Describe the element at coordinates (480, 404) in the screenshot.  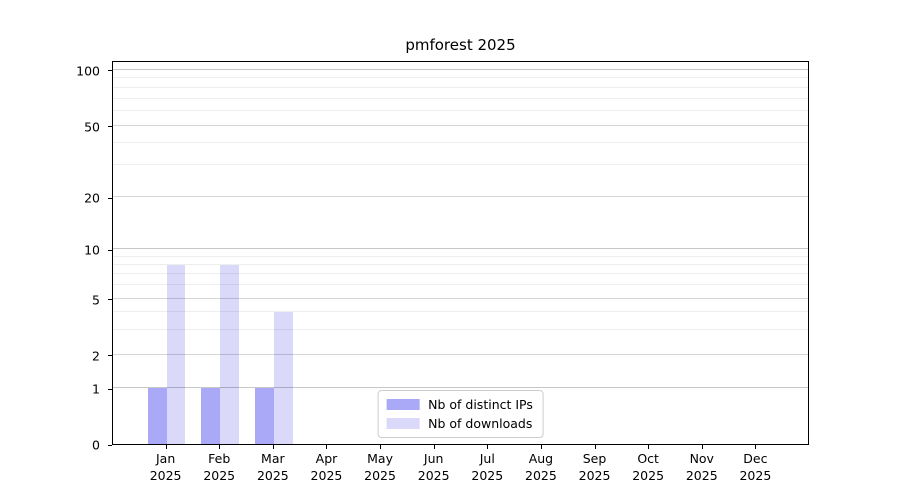
I see `legend-label-distinct-ips: Nb of distinct IPs` at that location.